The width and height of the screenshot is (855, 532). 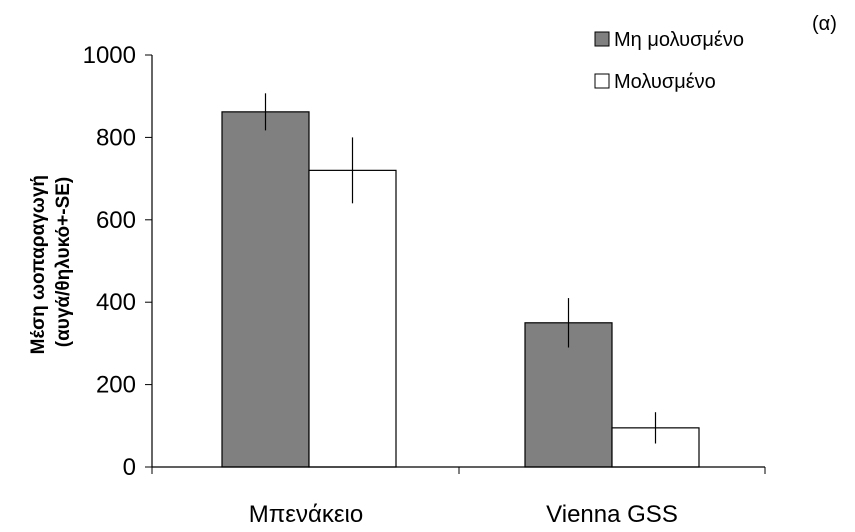 What do you see at coordinates (824, 24) in the screenshot?
I see `panel-label: (α)` at bounding box center [824, 24].